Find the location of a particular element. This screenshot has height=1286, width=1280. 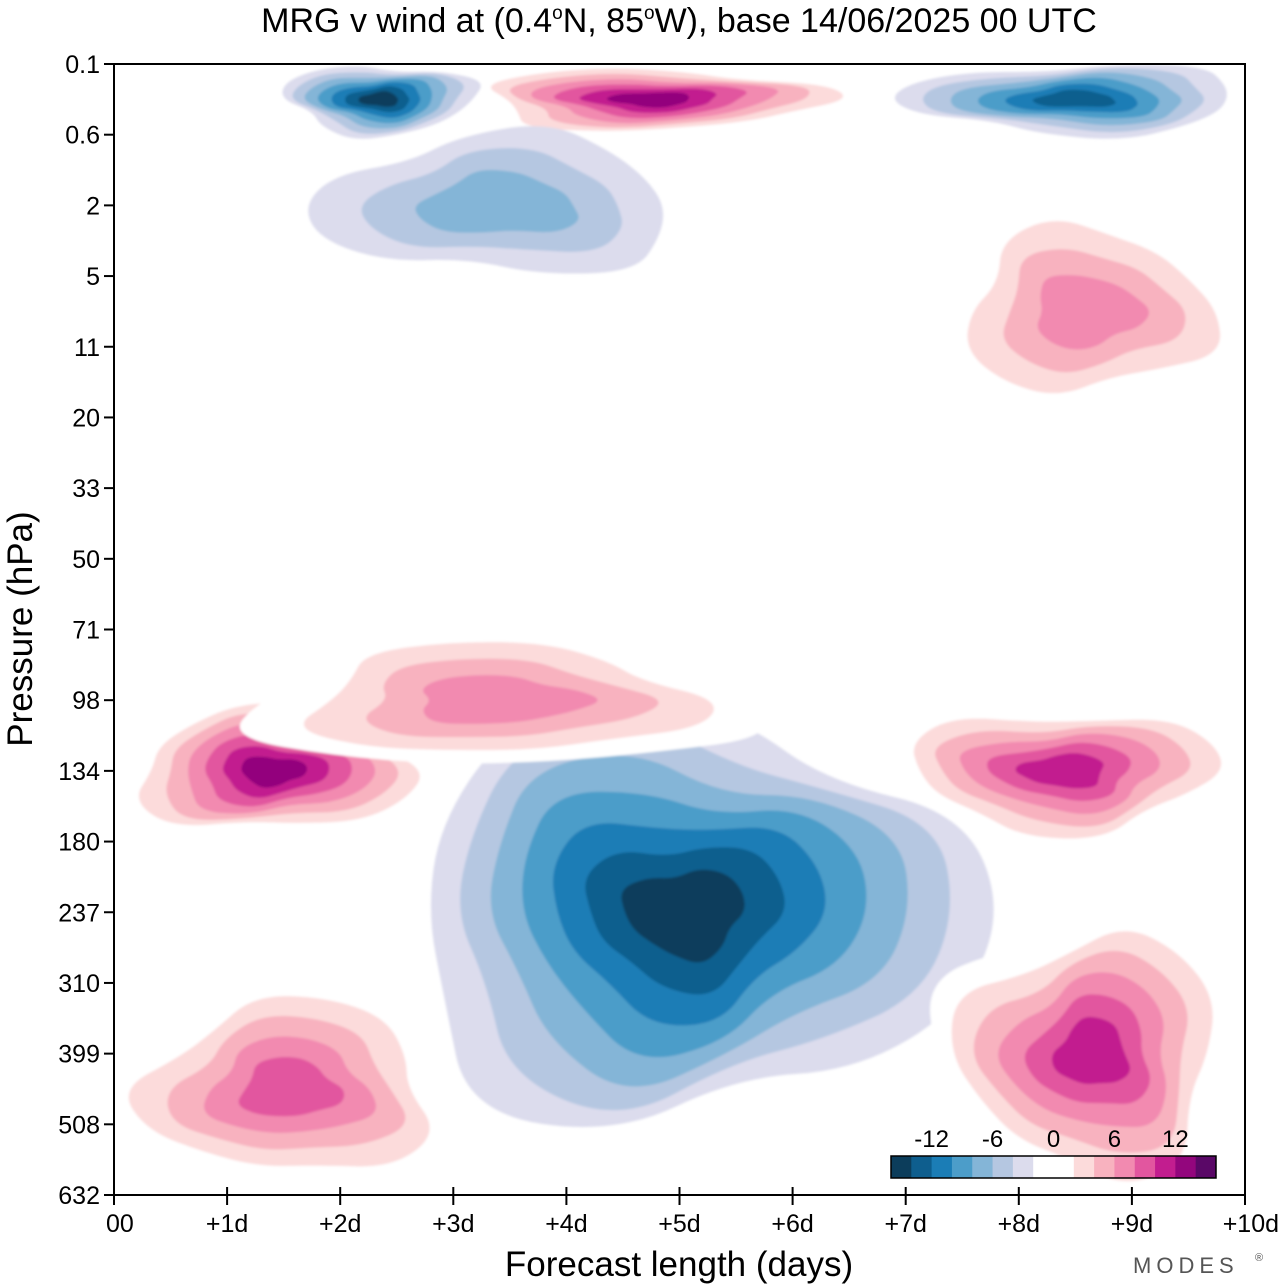

y-tick-label: 33 is located at coordinates (86, 489).